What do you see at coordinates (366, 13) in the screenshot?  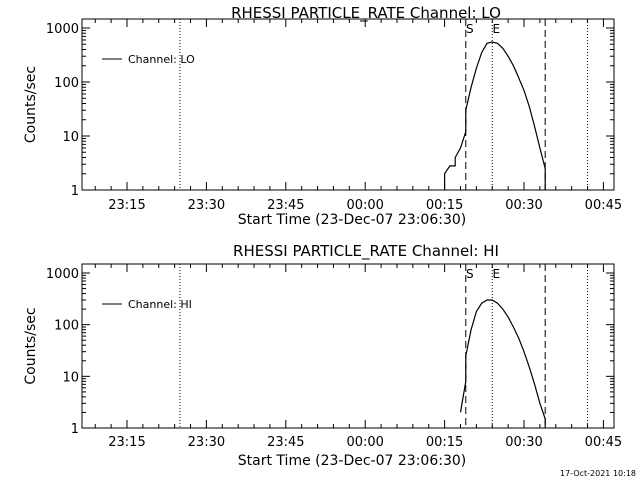 I see `chart-title: RHESSI PARTICLE_RATE Channel: LO` at bounding box center [366, 13].